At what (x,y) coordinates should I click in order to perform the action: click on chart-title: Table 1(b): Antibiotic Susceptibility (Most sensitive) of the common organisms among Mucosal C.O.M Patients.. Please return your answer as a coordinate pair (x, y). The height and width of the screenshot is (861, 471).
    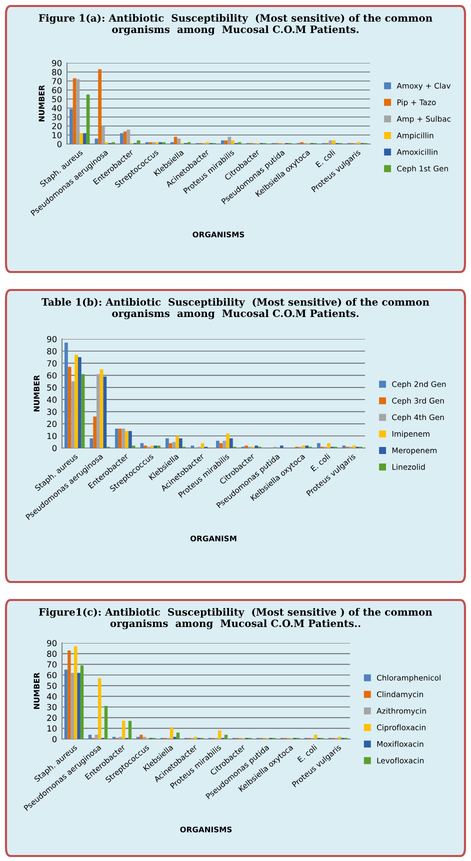
    Looking at the image, I should click on (236, 309).